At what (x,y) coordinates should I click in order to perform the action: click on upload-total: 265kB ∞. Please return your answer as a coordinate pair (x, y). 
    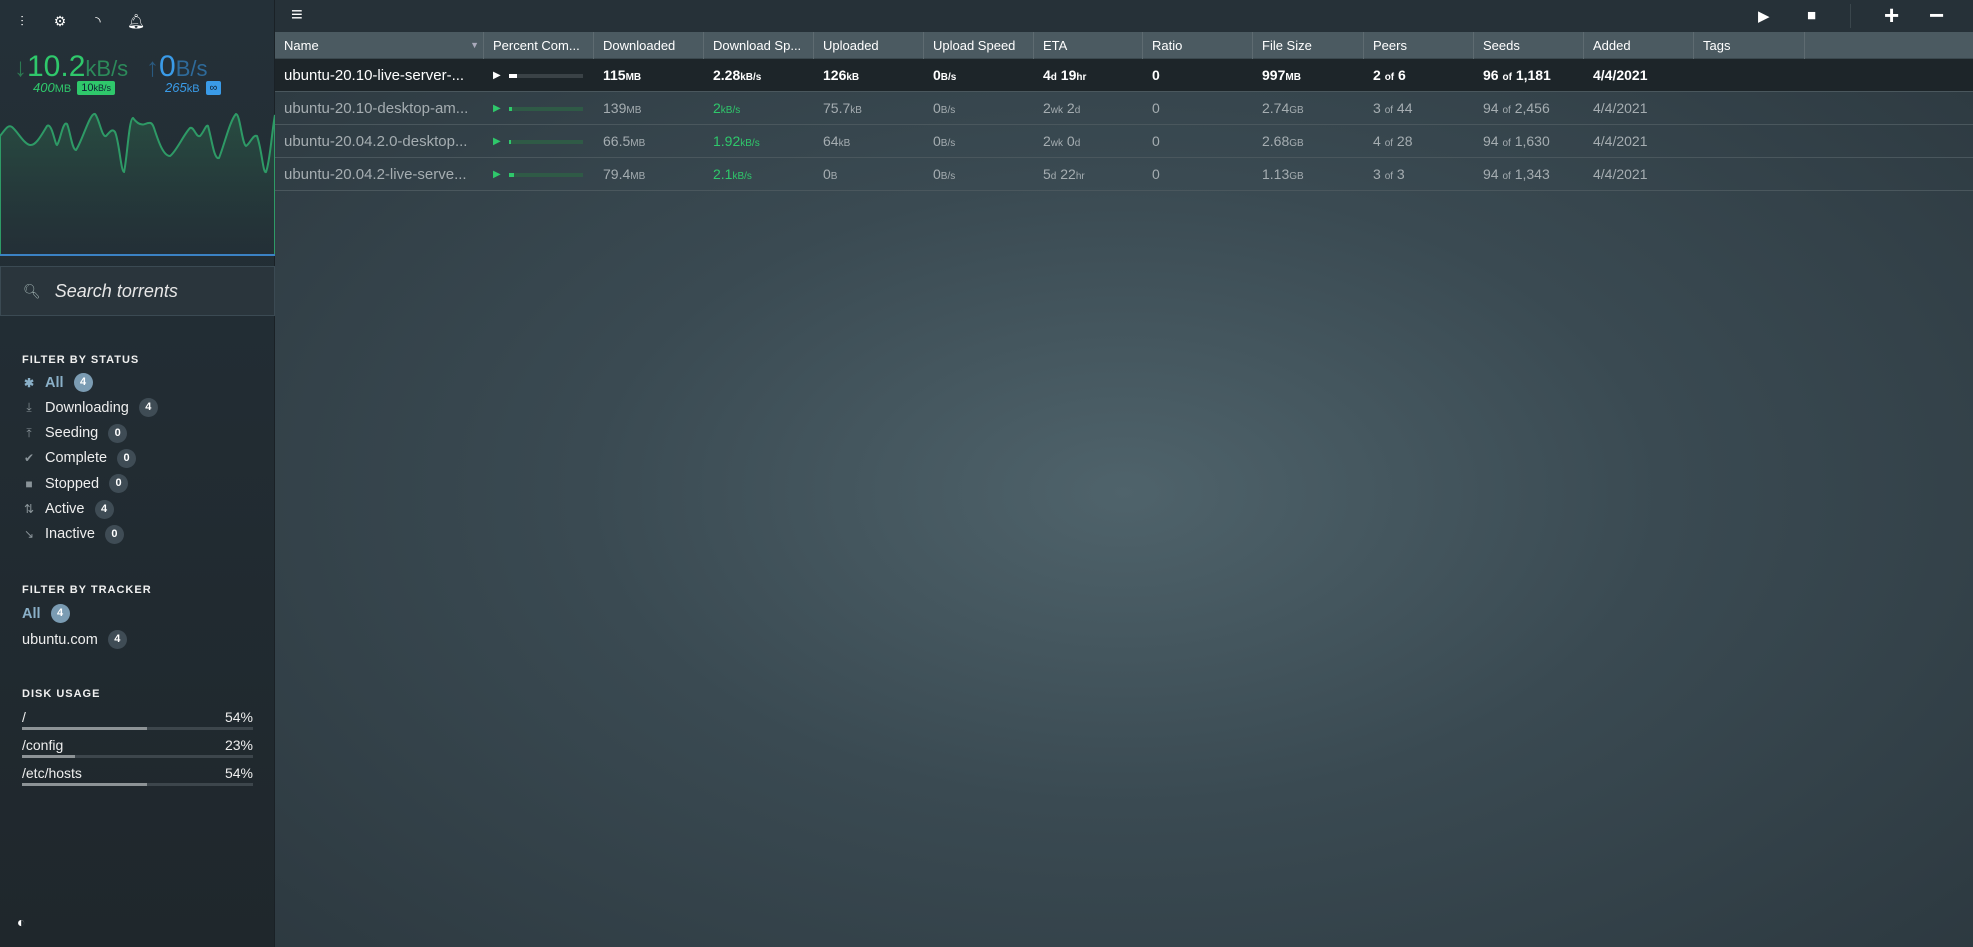
    Looking at the image, I should click on (193, 87).